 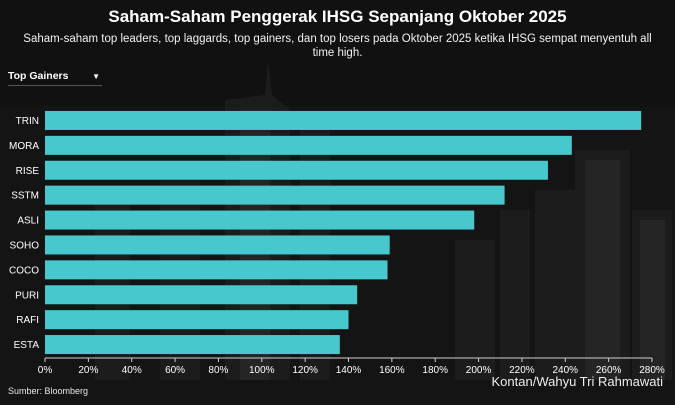 What do you see at coordinates (192, 345) in the screenshot?
I see `bar-esta` at bounding box center [192, 345].